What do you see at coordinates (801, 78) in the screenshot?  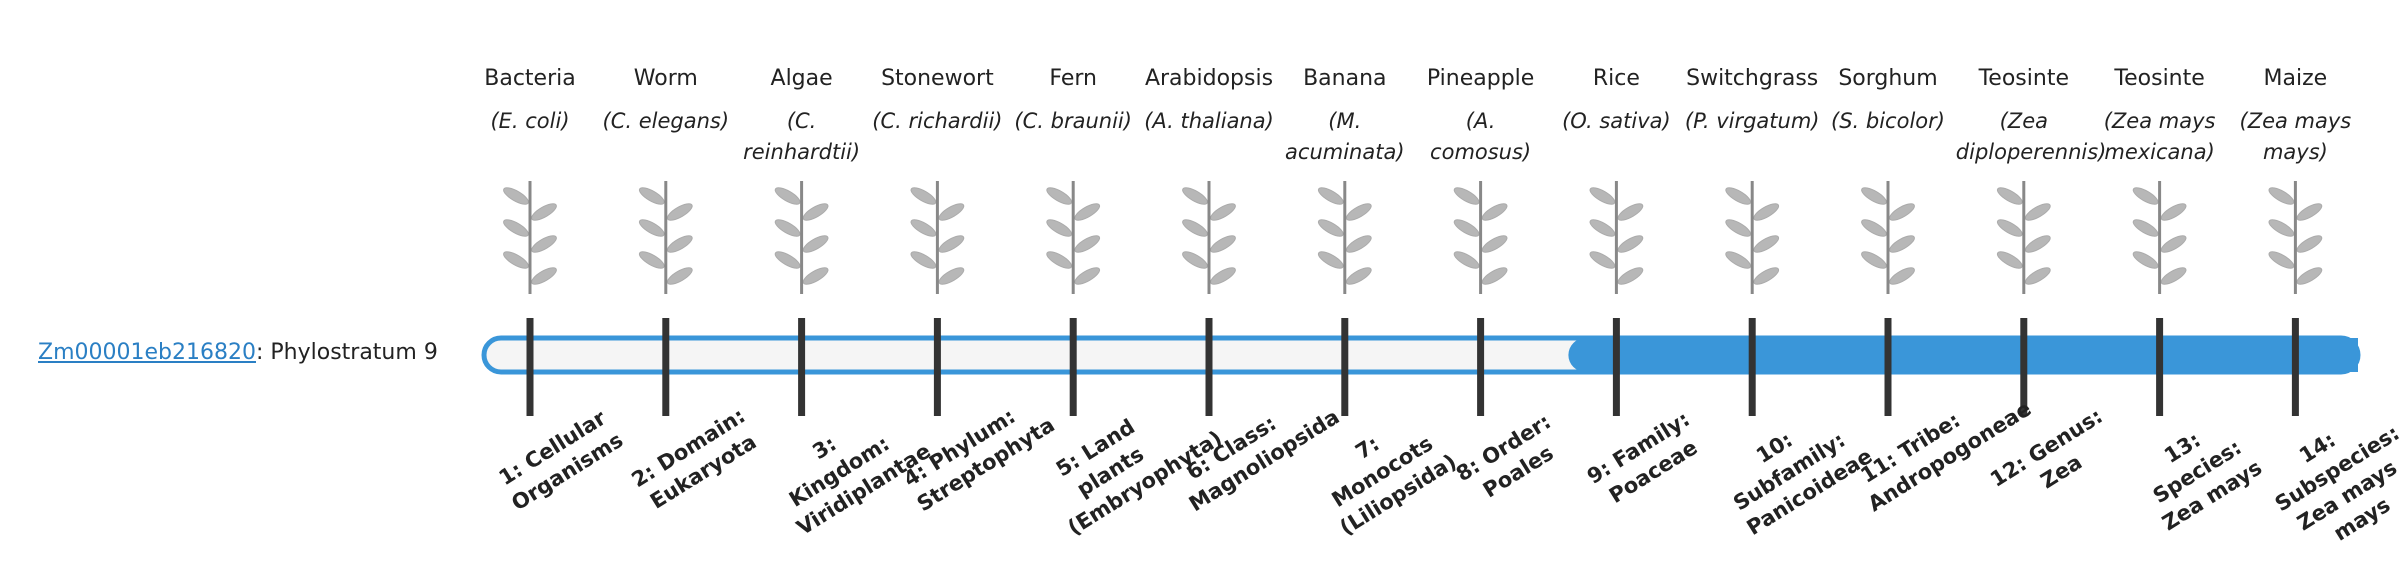 I see `organism-name: Algae` at bounding box center [801, 78].